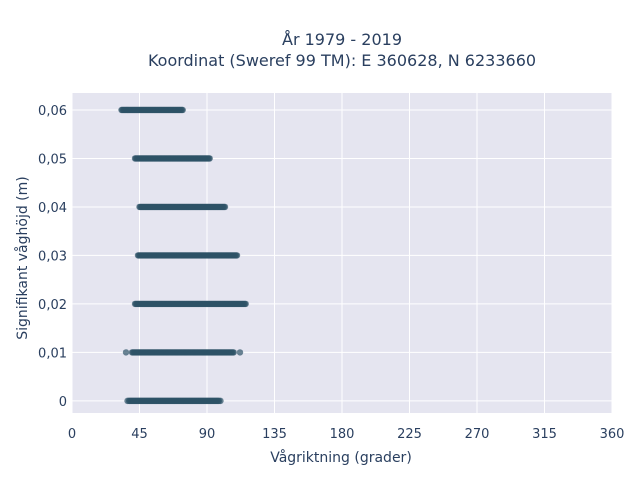 The height and width of the screenshot is (484, 640). I want to click on x-tick-label: 135, so click(274, 434).